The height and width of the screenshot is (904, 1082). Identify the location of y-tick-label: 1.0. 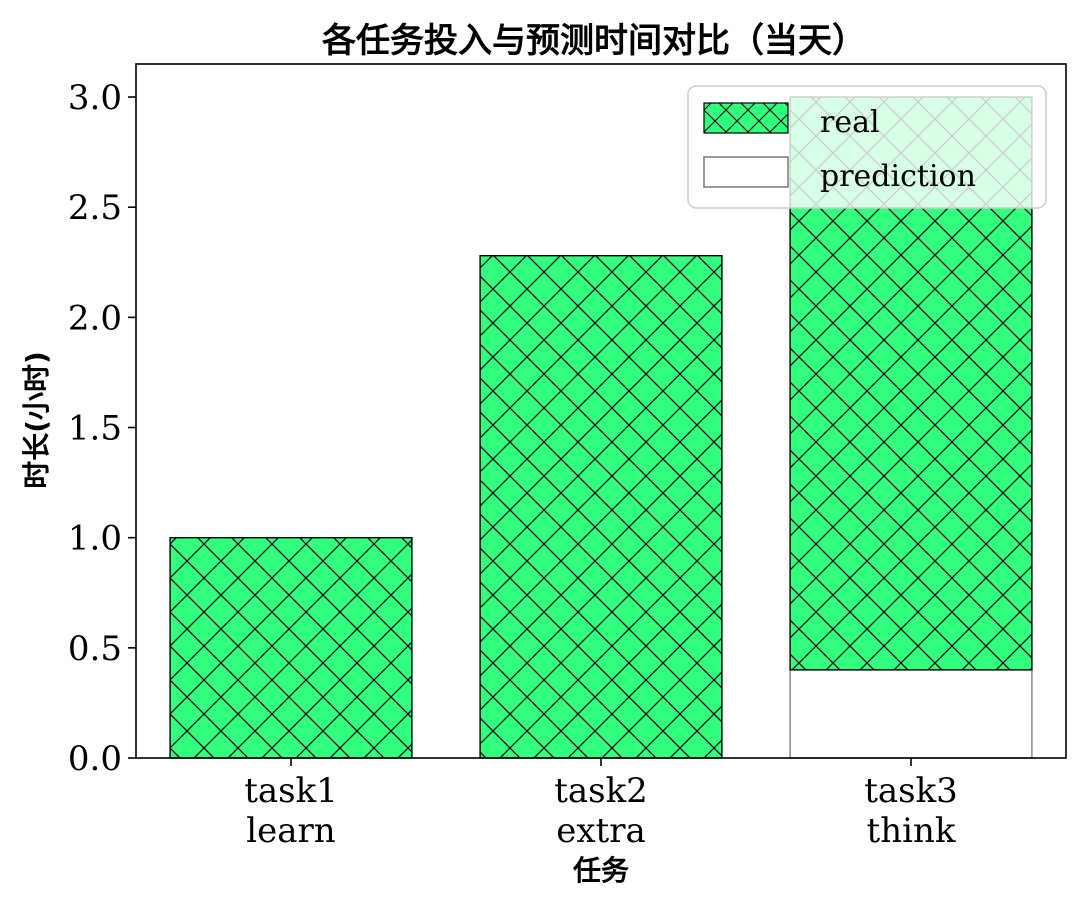
(95, 539).